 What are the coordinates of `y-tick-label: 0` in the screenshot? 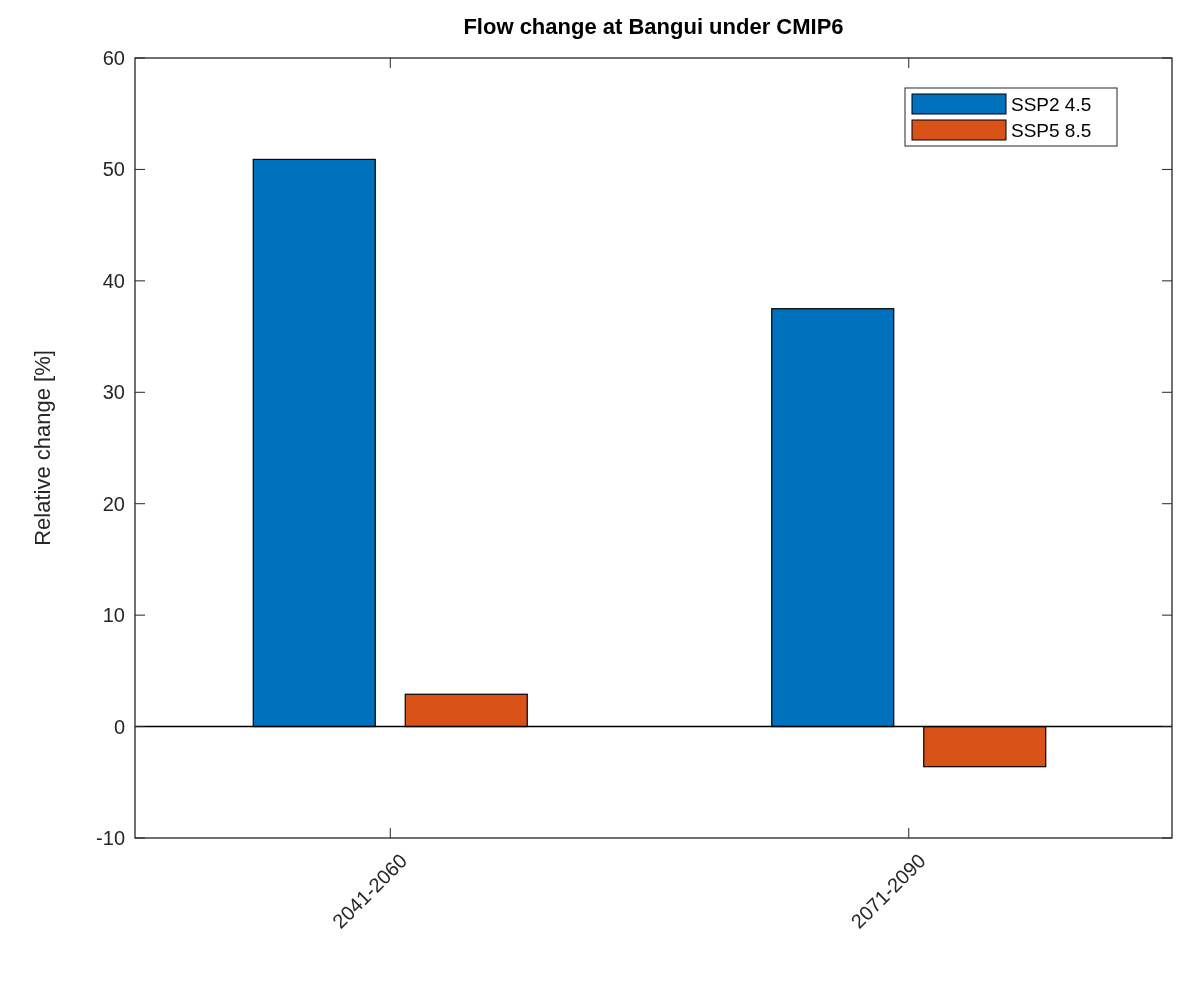 It's located at (119, 726).